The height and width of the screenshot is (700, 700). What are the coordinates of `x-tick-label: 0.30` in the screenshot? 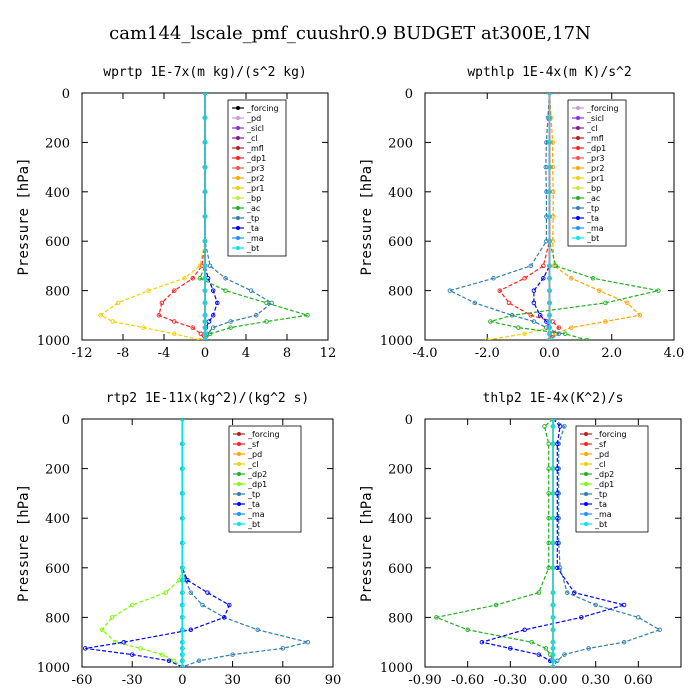 It's located at (595, 680).